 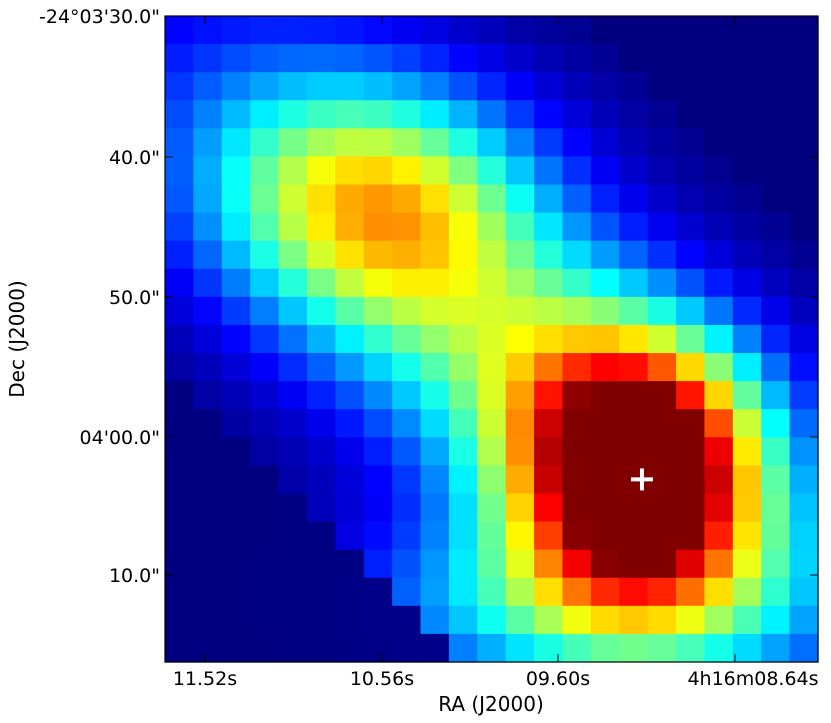 I want to click on peak-marker-icon, so click(x=641, y=479).